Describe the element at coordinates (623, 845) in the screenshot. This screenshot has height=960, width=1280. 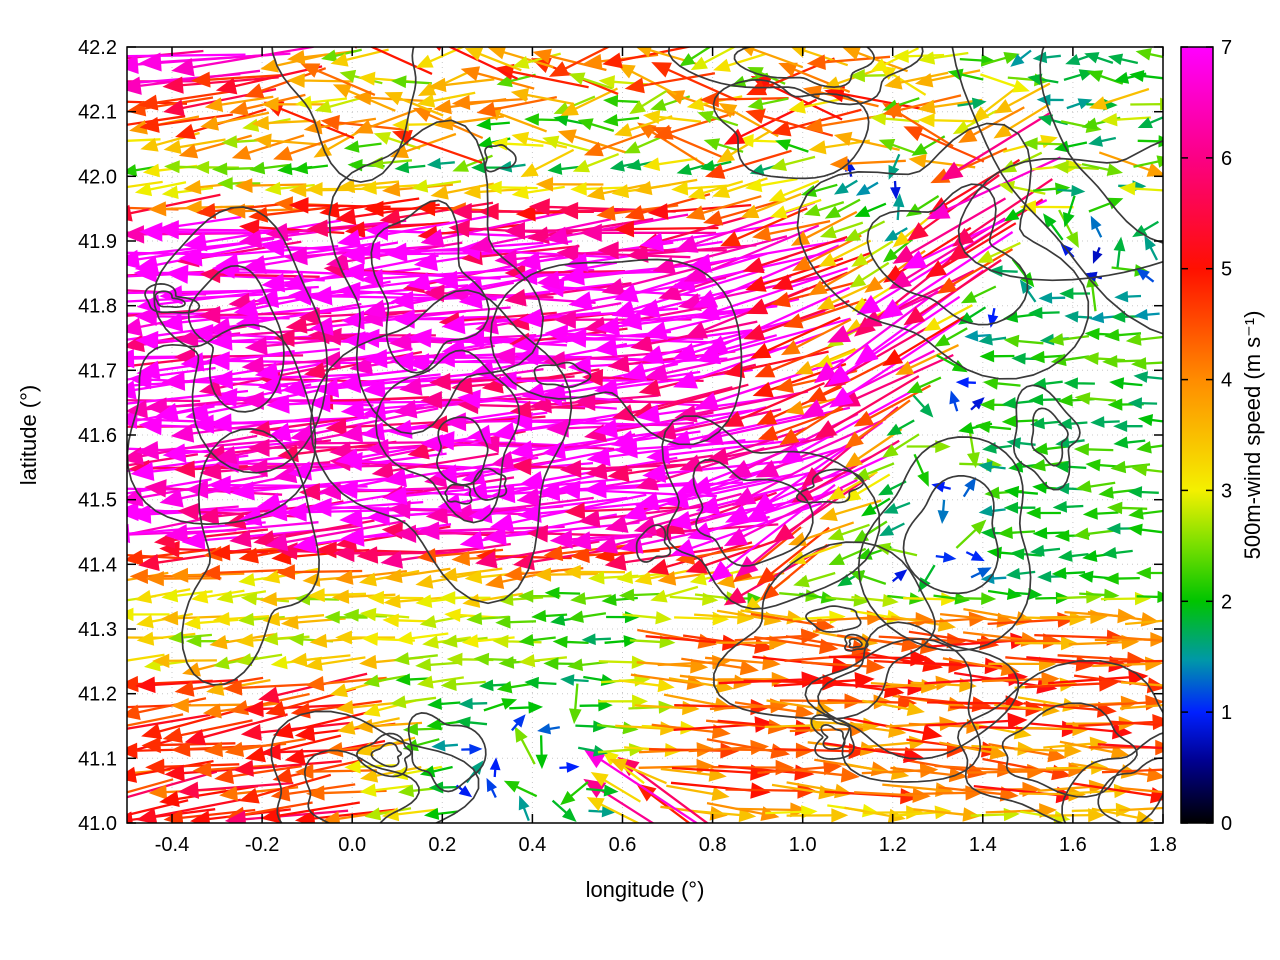
I see `x-tick-label: 0.6` at that location.